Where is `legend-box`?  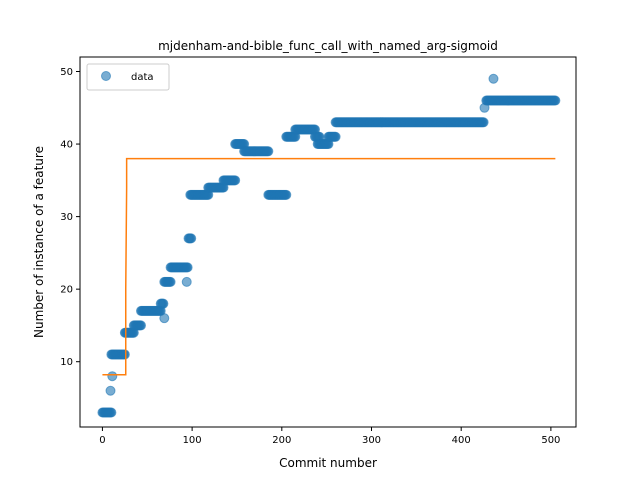
legend-box is located at coordinates (128, 77).